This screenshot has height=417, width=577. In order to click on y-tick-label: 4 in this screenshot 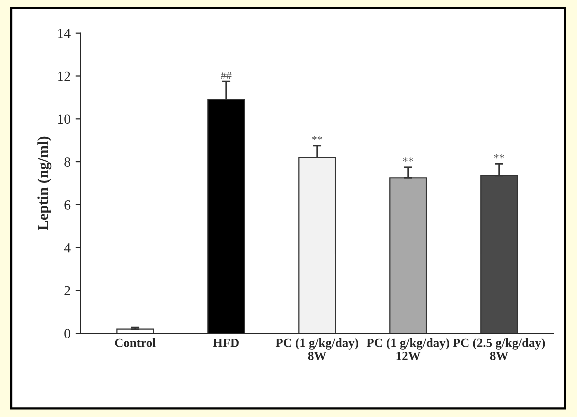, I will do `click(67, 248)`.